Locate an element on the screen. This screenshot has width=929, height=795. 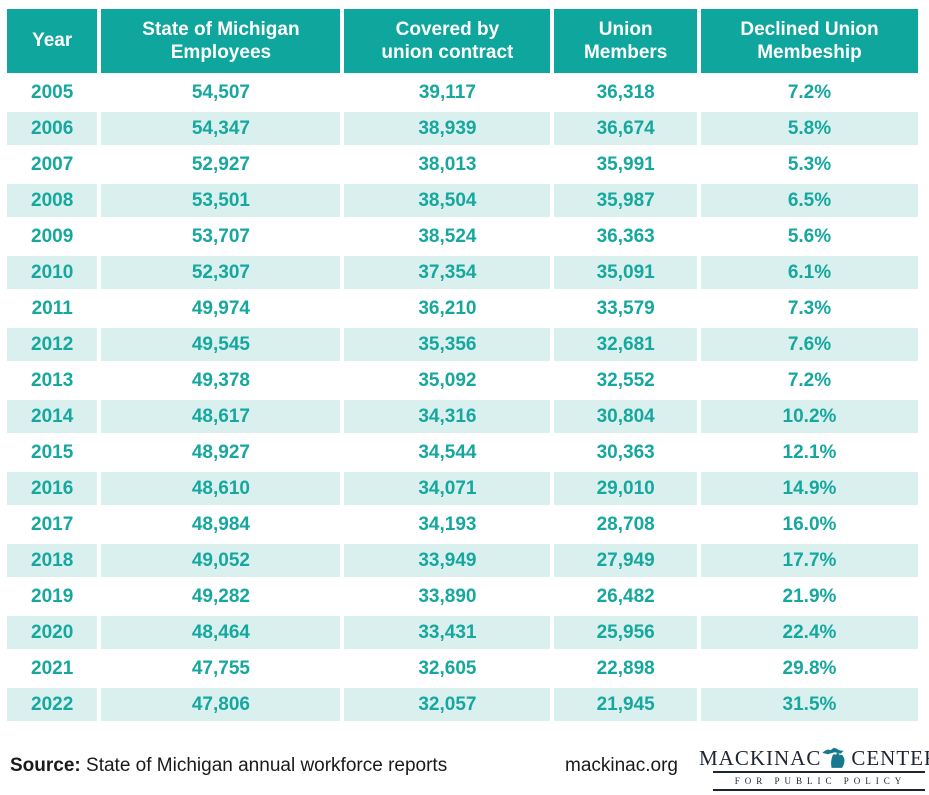
value-cell: 17.7% is located at coordinates (809, 560).